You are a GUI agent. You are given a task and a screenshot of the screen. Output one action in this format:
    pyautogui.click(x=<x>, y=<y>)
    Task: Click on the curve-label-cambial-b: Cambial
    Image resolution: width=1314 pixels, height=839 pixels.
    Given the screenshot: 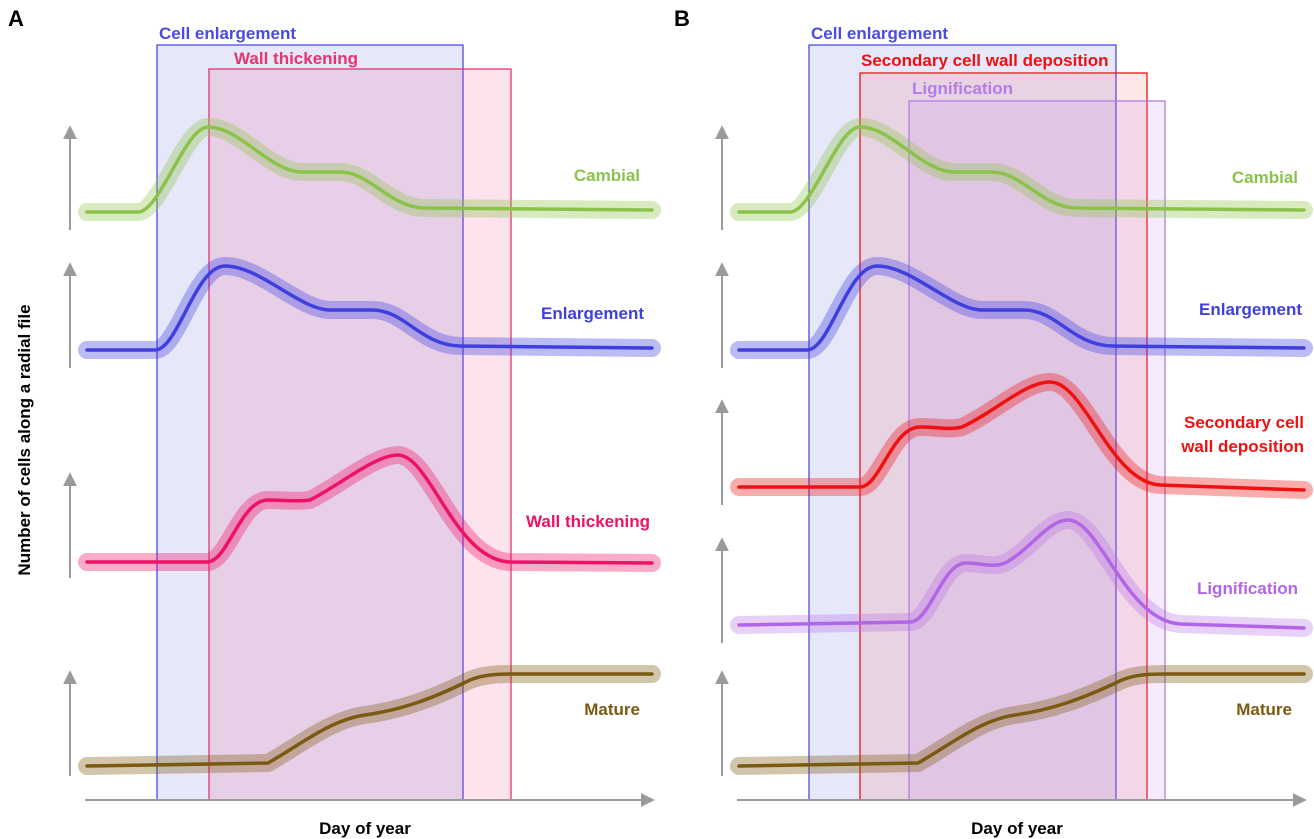 What is the action you would take?
    pyautogui.click(x=1265, y=177)
    